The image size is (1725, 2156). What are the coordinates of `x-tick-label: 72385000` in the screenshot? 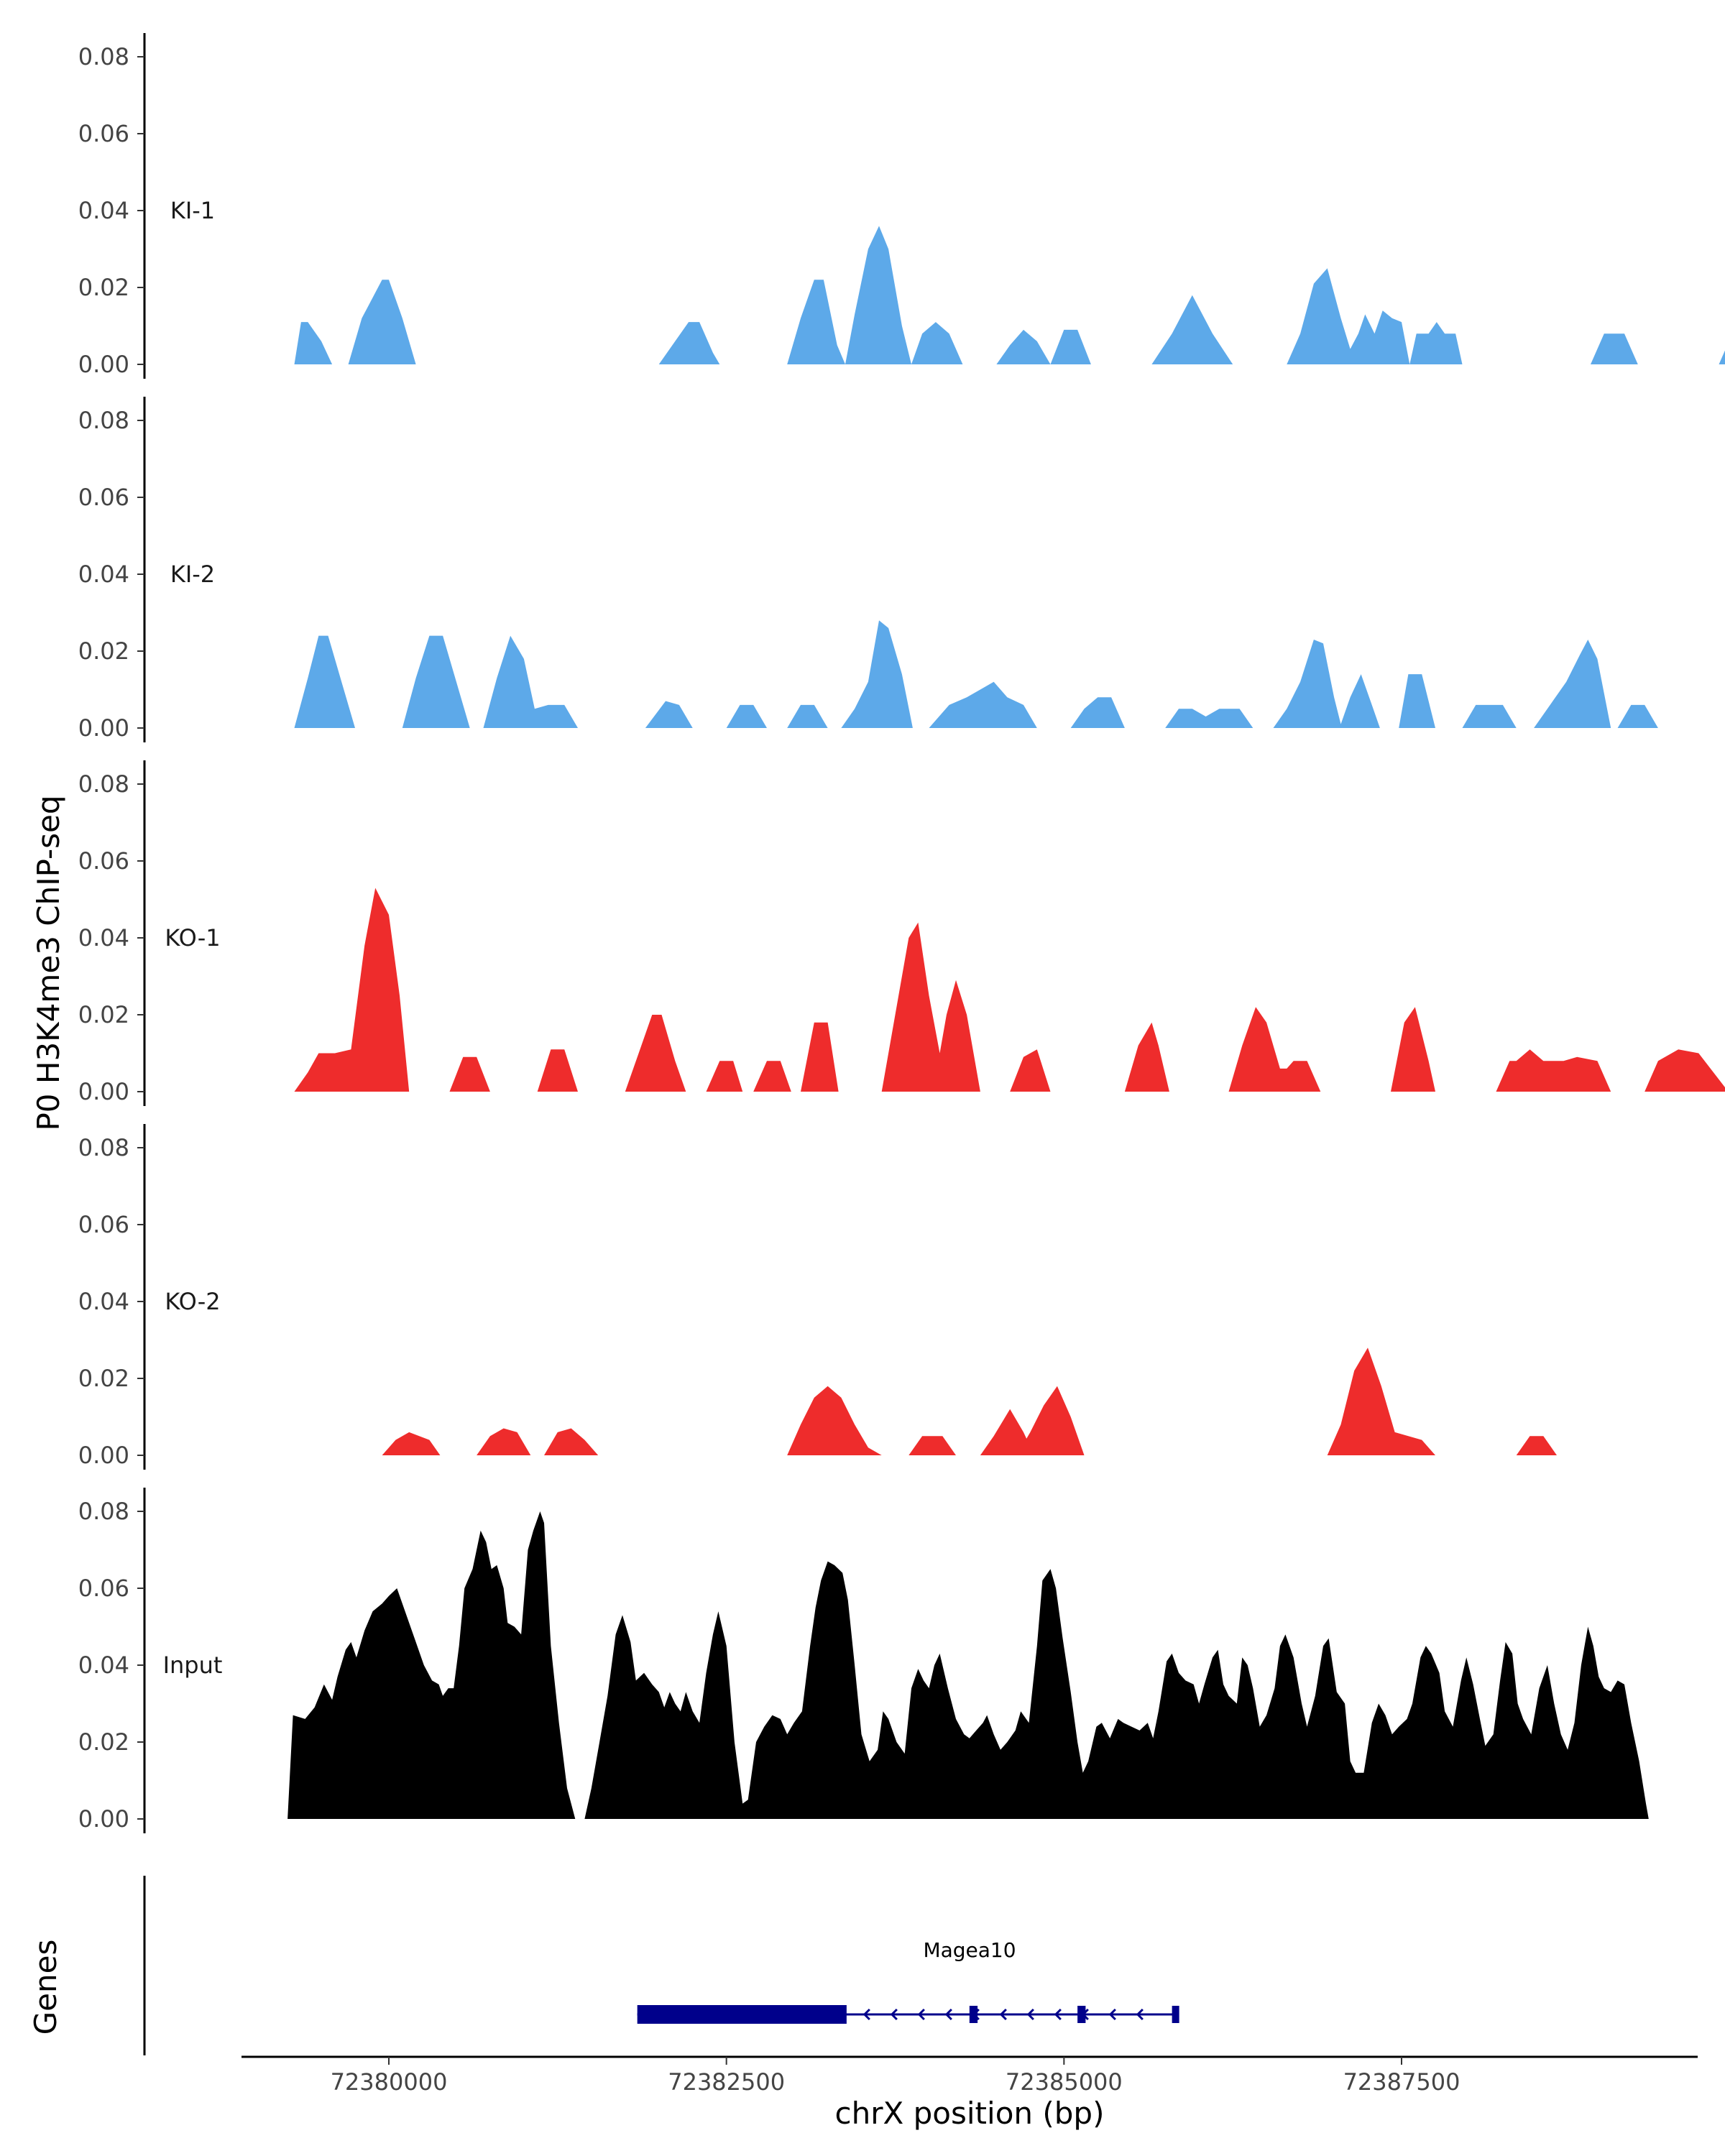 It's located at (1064, 2082).